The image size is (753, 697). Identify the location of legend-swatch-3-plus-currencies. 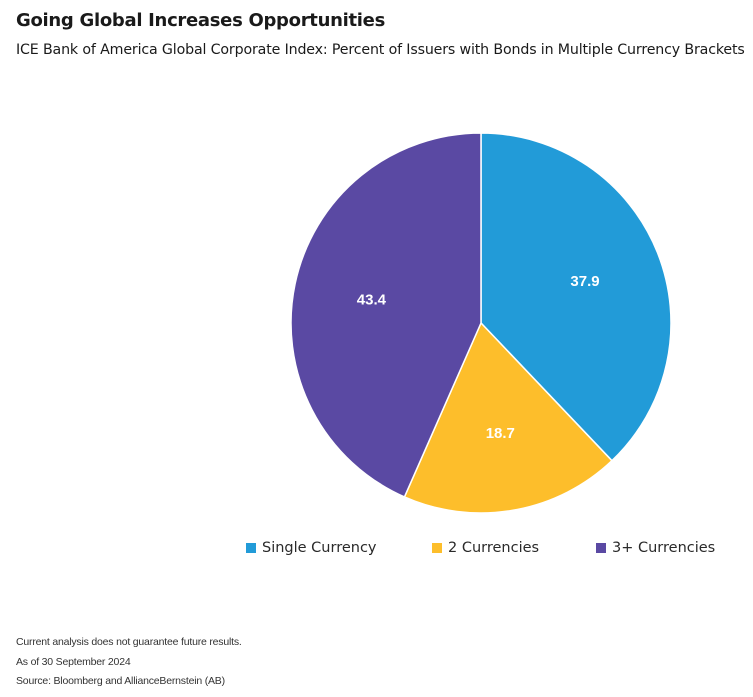
(601, 548).